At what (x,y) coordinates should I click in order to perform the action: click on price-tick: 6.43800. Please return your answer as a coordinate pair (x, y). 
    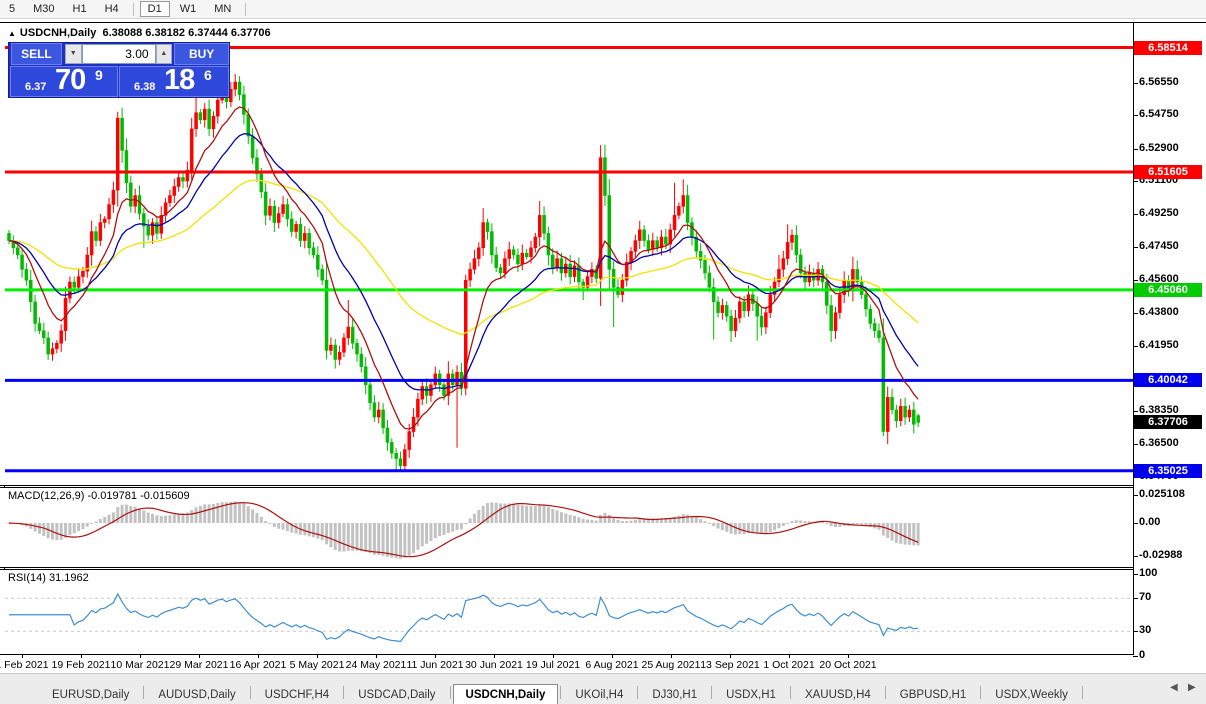
    Looking at the image, I should click on (1159, 312).